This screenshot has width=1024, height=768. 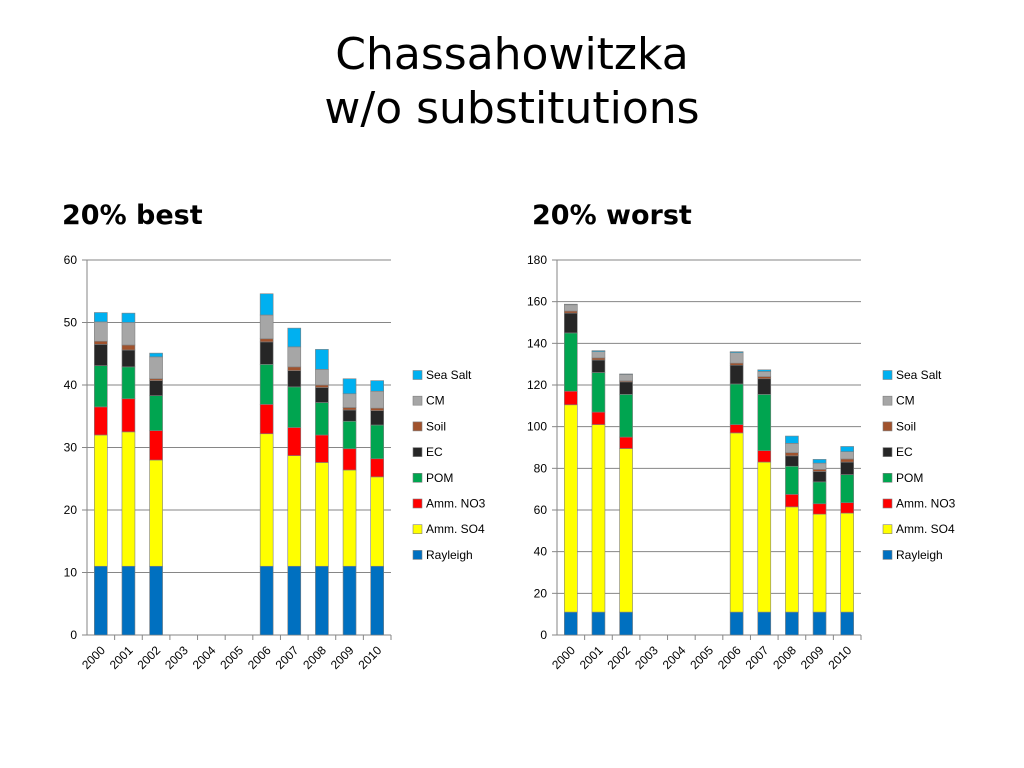 What do you see at coordinates (591, 657) in the screenshot?
I see `x-tick-label: 2001` at bounding box center [591, 657].